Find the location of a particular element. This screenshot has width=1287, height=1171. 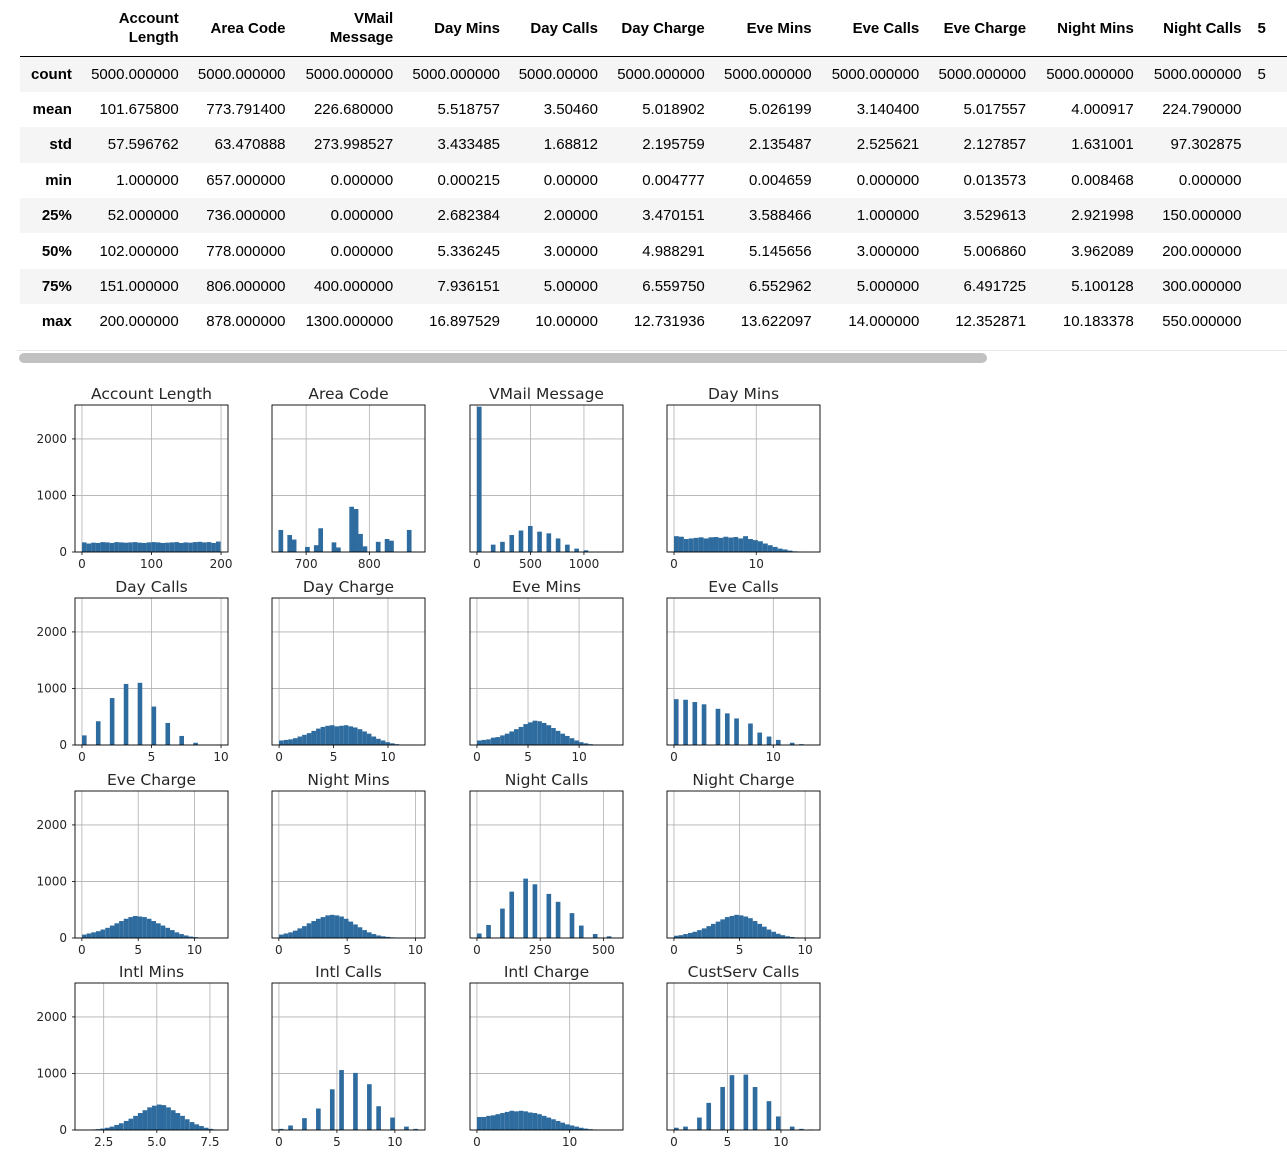

y-tick-label: 0 is located at coordinates (63, 745).